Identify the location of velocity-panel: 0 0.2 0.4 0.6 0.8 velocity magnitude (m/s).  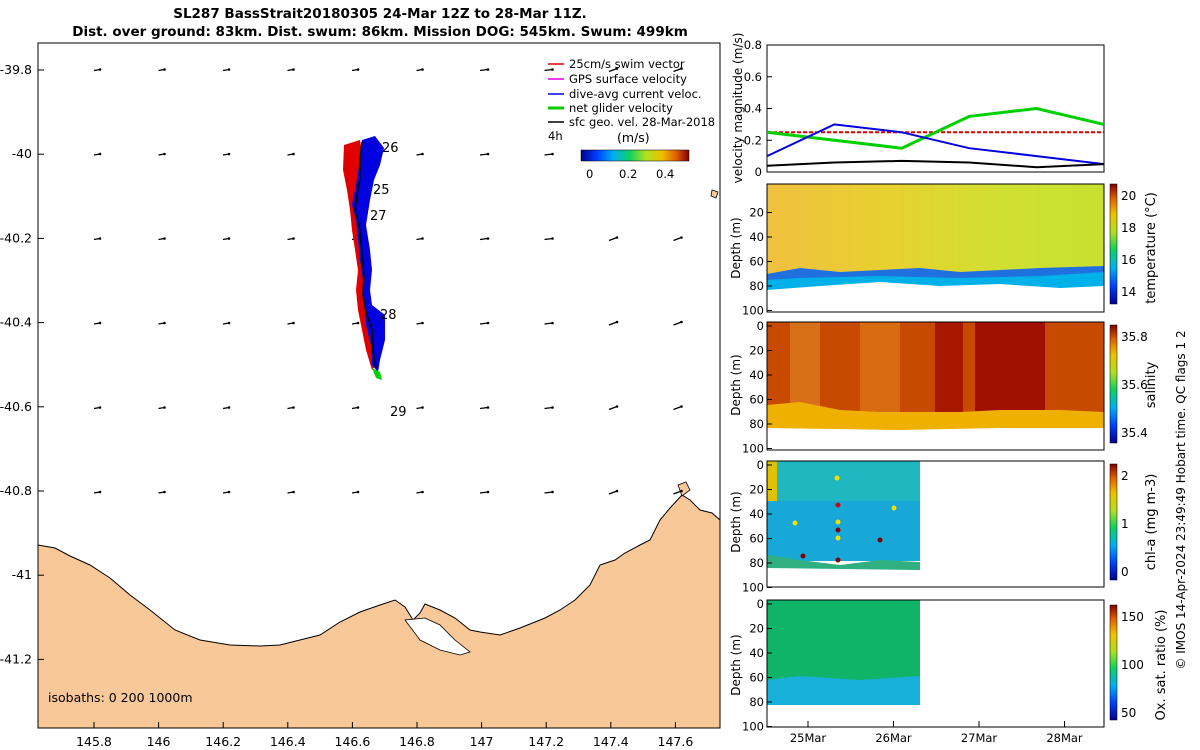
(918, 108).